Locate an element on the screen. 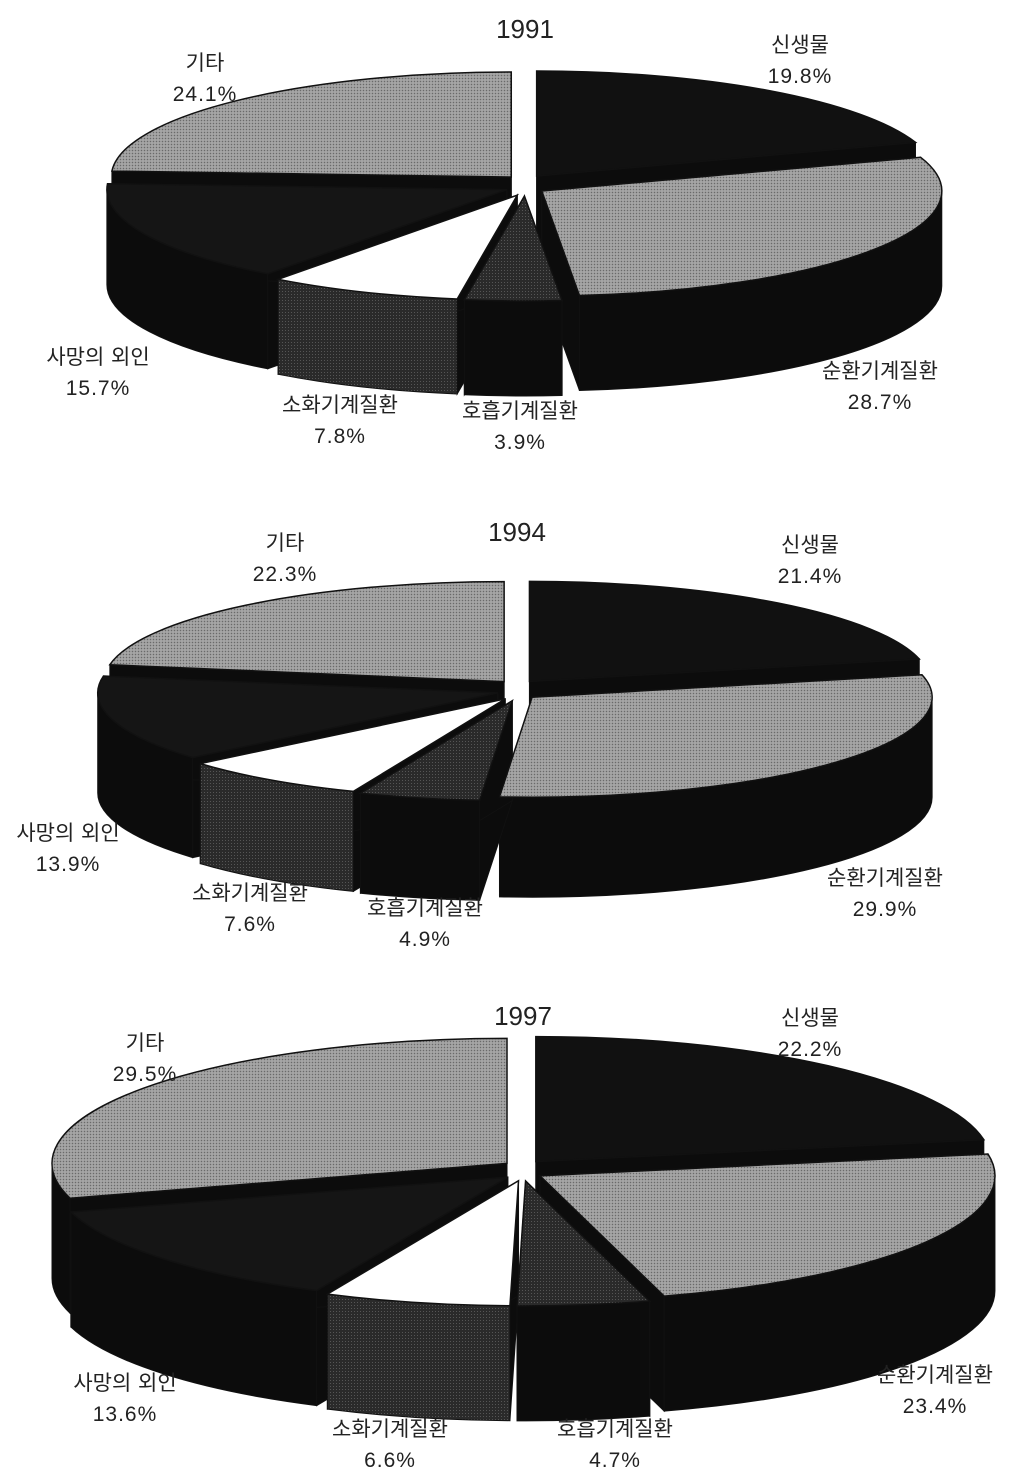 Image resolution: width=1012 pixels, height=1471 pixels. chart-title: 1991 is located at coordinates (525, 29).